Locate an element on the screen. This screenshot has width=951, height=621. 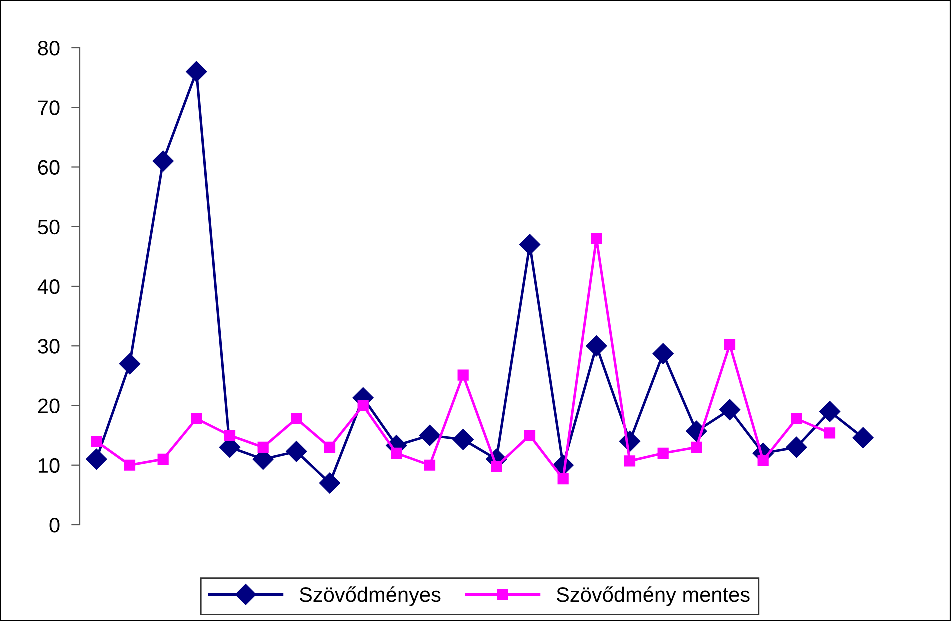
y-tick-label: 10 is located at coordinates (49, 466).